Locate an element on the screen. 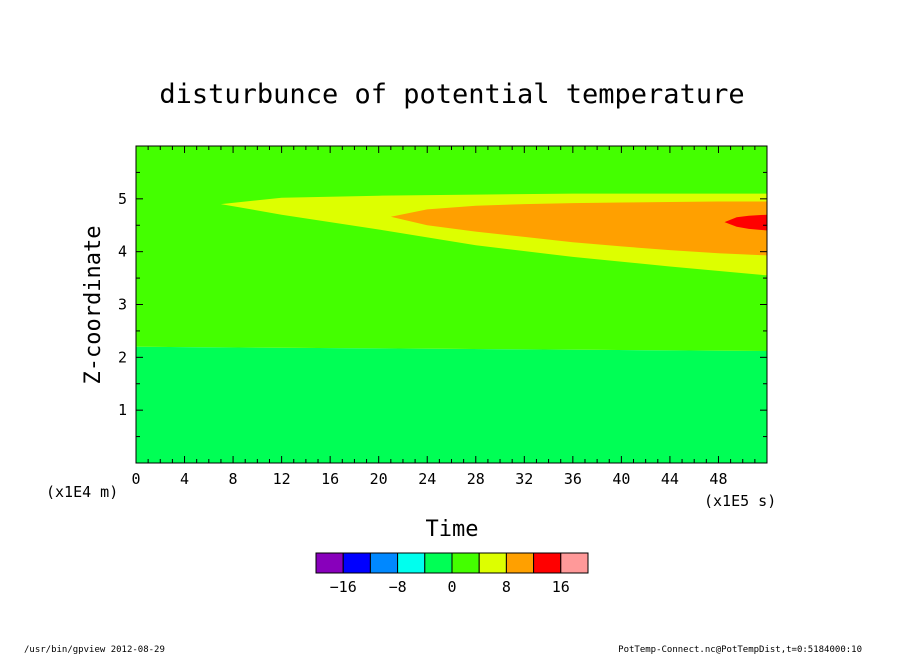  y-tick-label: 2 is located at coordinates (122, 357).